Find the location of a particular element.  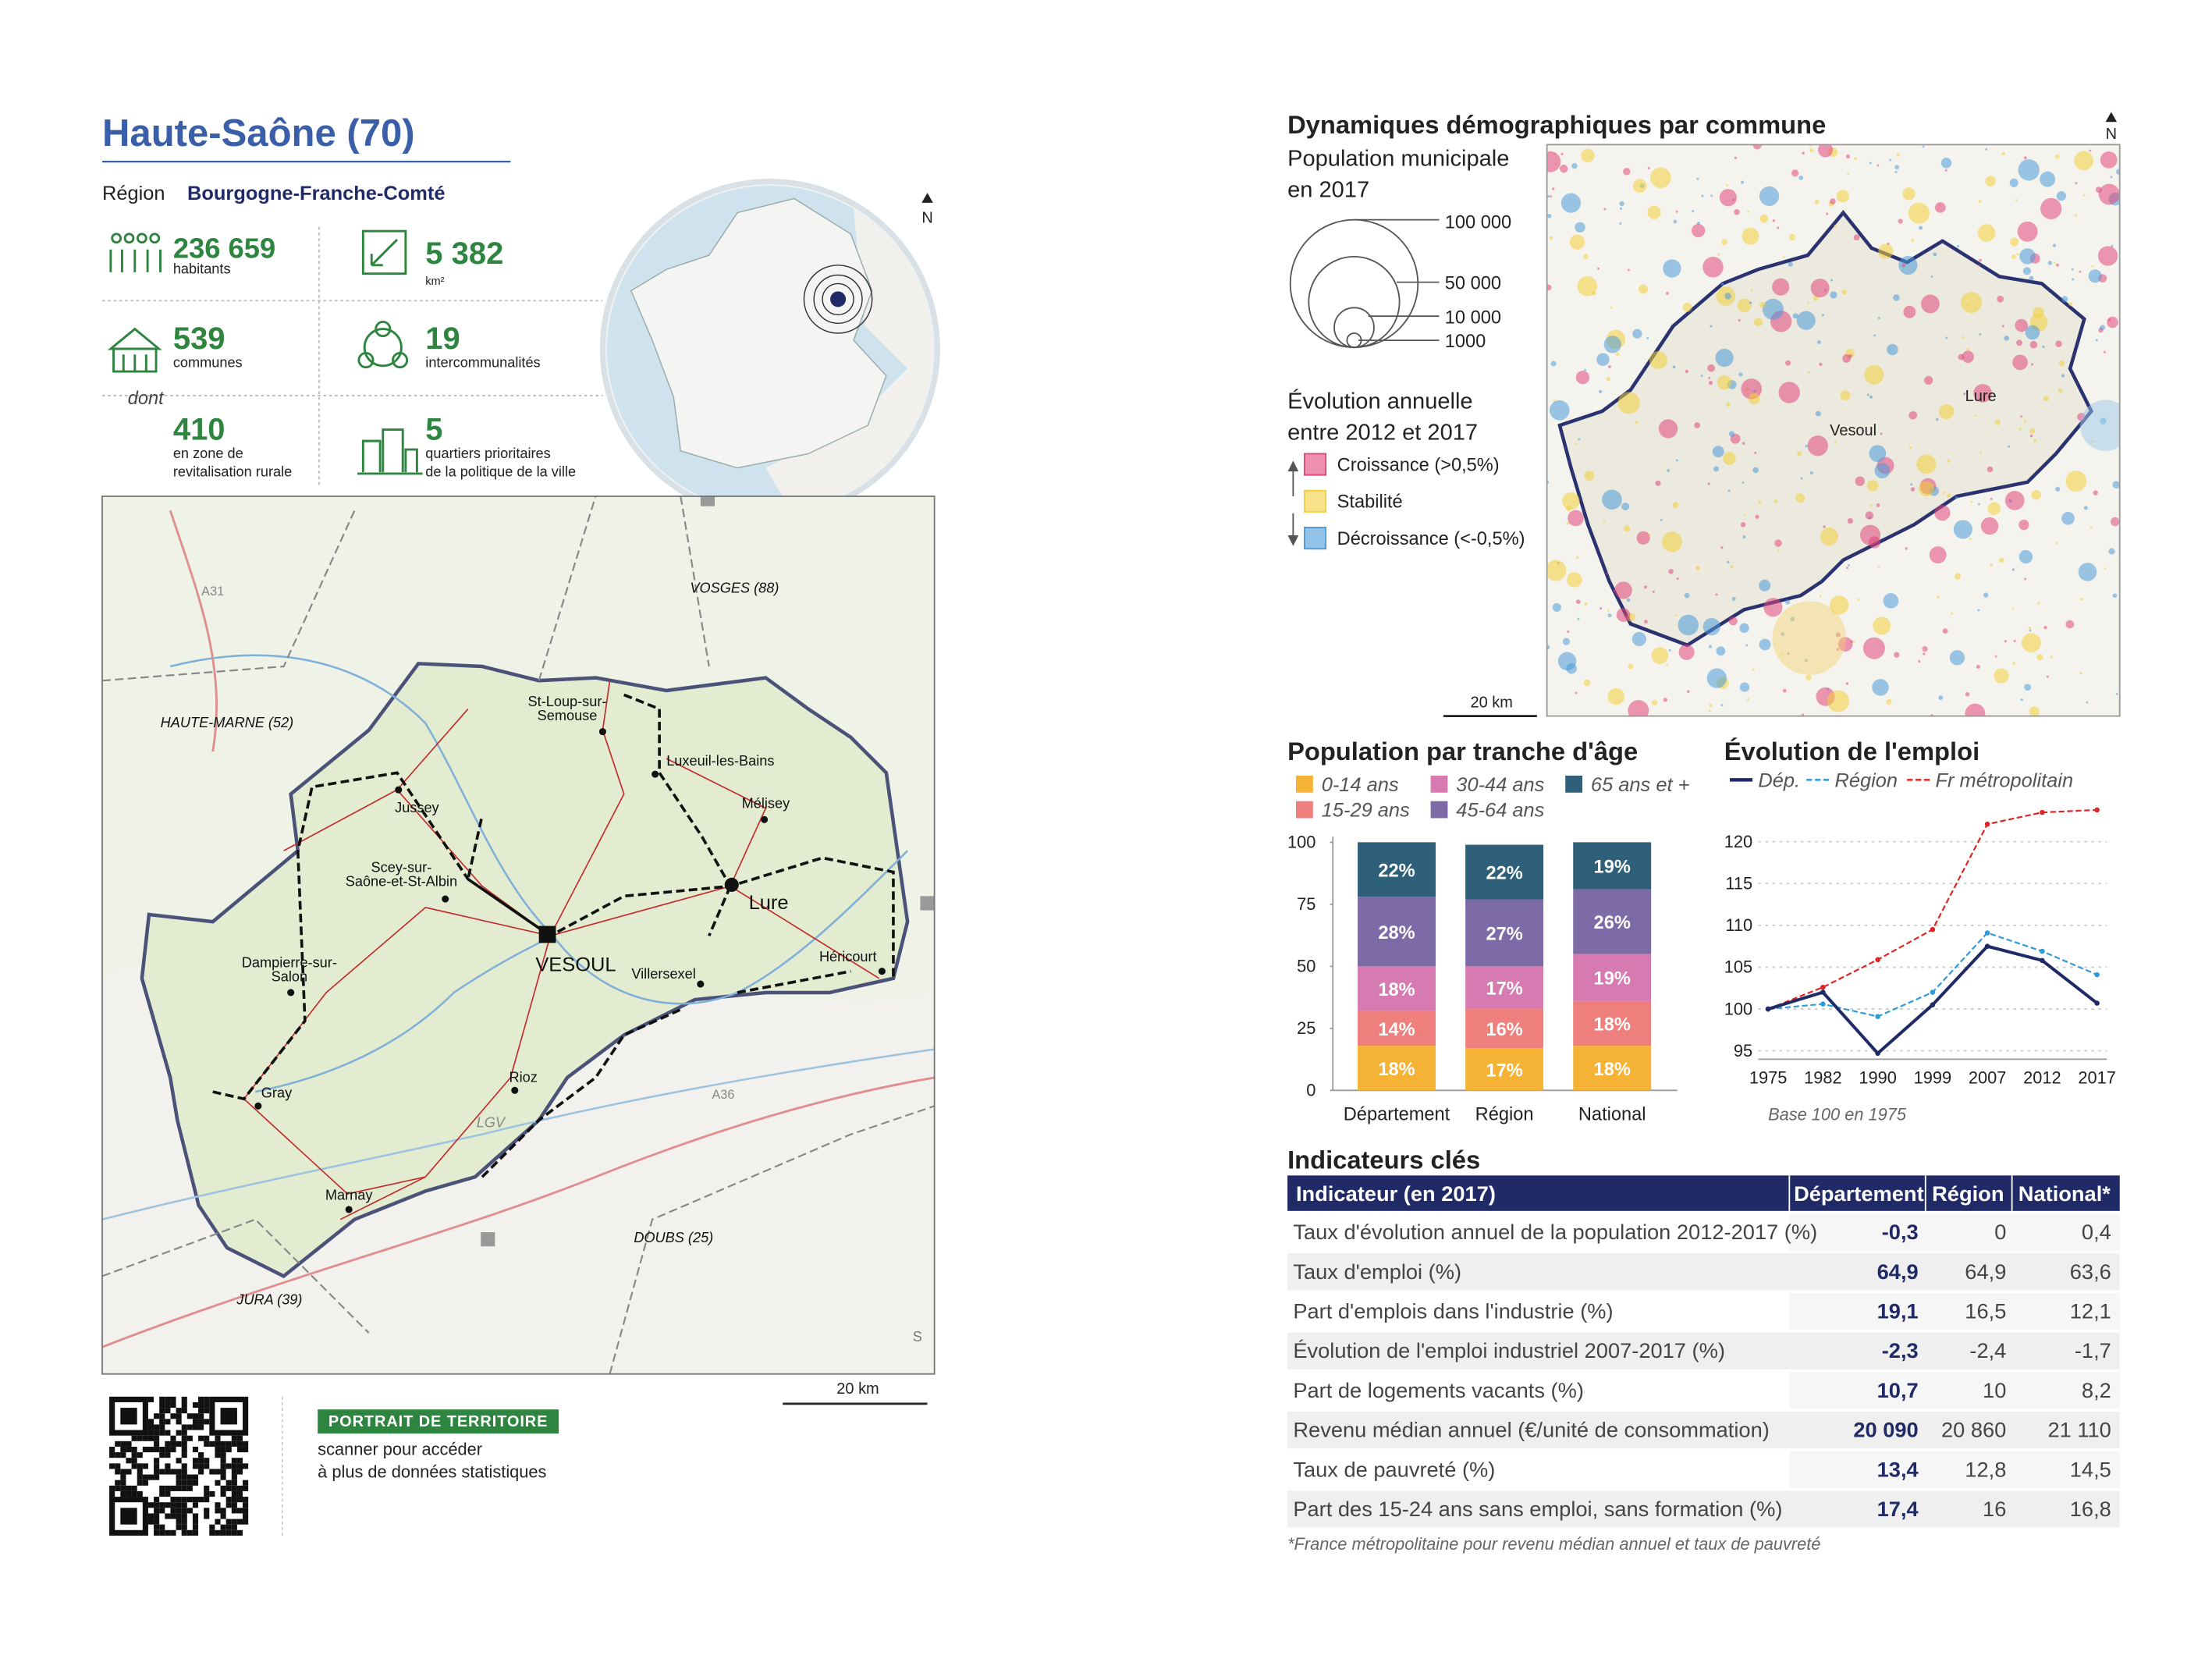

region: Bourgogne-Franche-Comté is located at coordinates (316, 193).